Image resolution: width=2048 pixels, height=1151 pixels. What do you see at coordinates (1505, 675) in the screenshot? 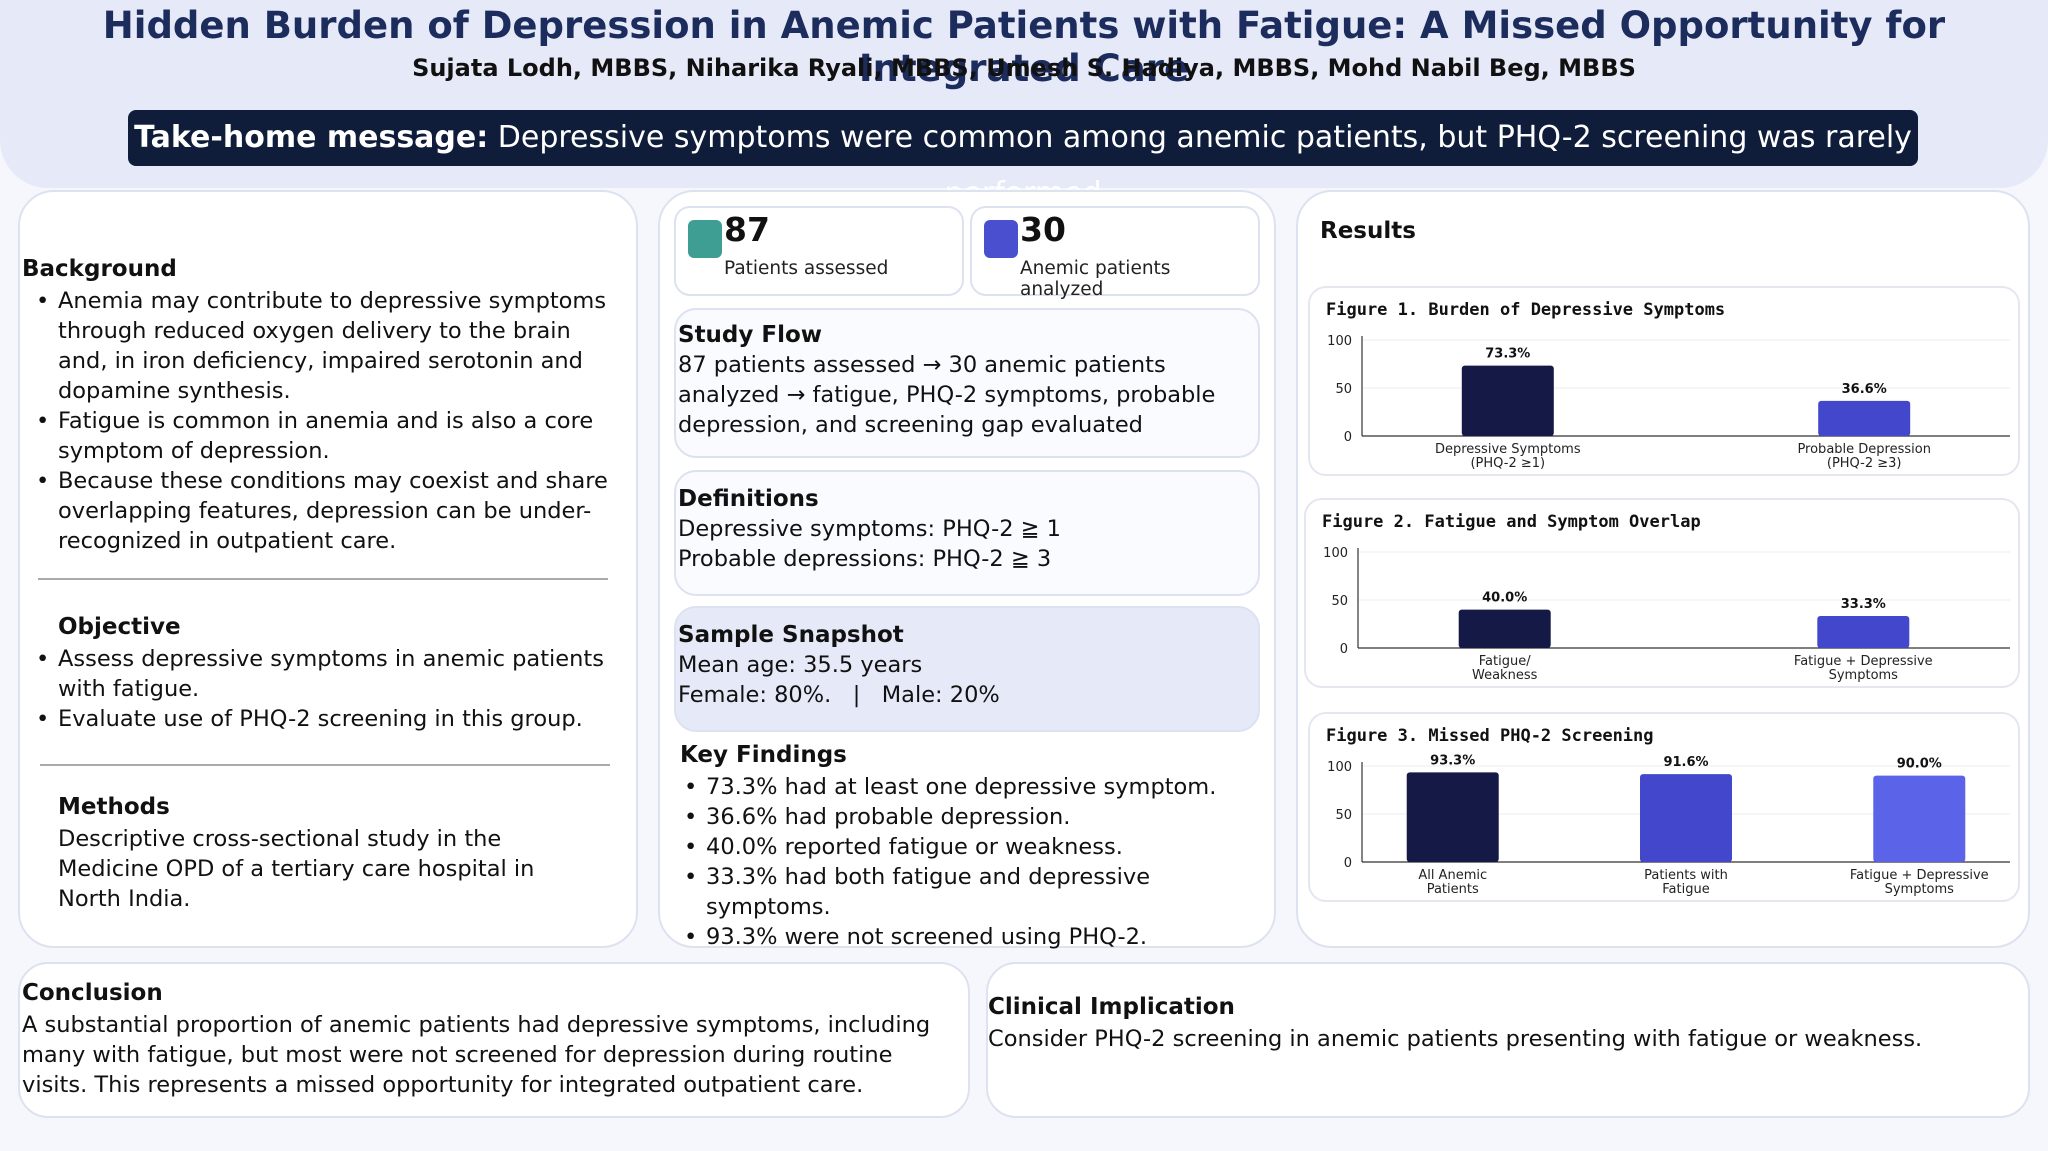
I see `x-tick-label: Weakness` at bounding box center [1505, 675].